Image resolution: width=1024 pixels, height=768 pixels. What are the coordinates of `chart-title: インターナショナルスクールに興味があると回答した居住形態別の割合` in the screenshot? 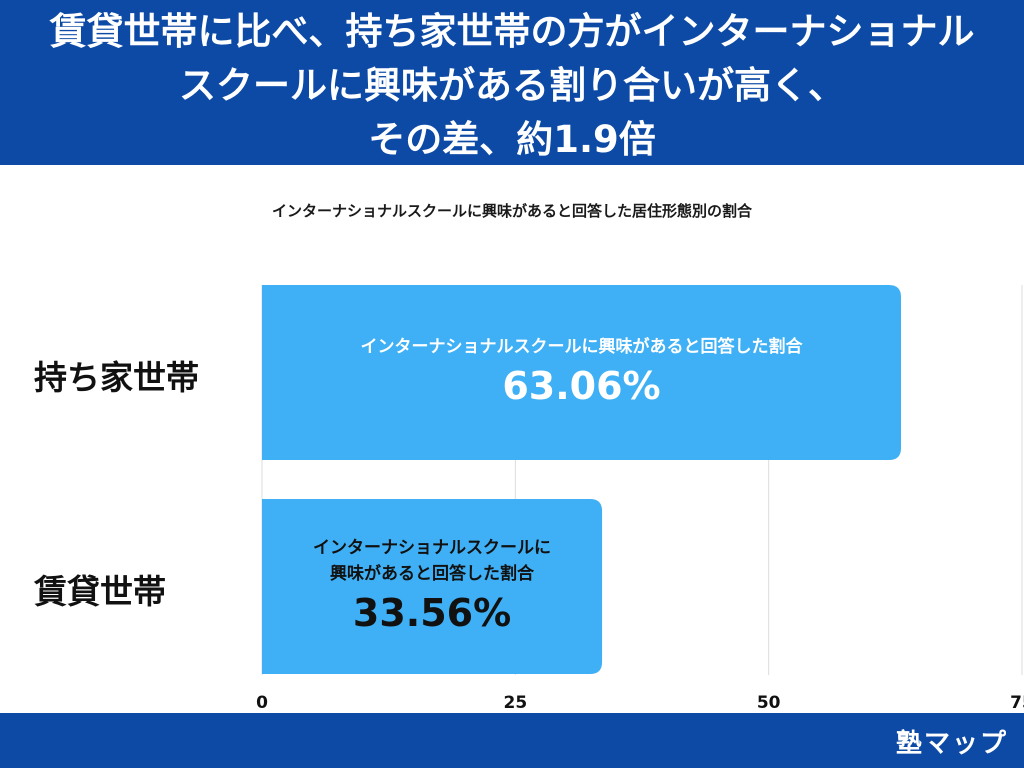 It's located at (511, 211).